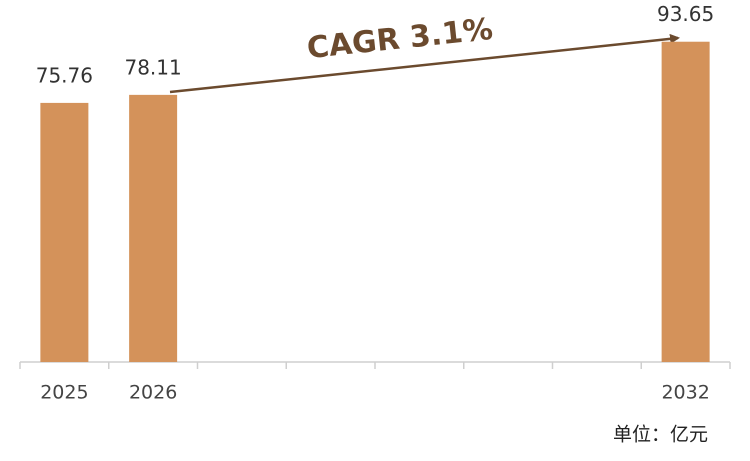 The height and width of the screenshot is (461, 750). Describe the element at coordinates (64, 393) in the screenshot. I see `x-tick-label: 2025` at that location.